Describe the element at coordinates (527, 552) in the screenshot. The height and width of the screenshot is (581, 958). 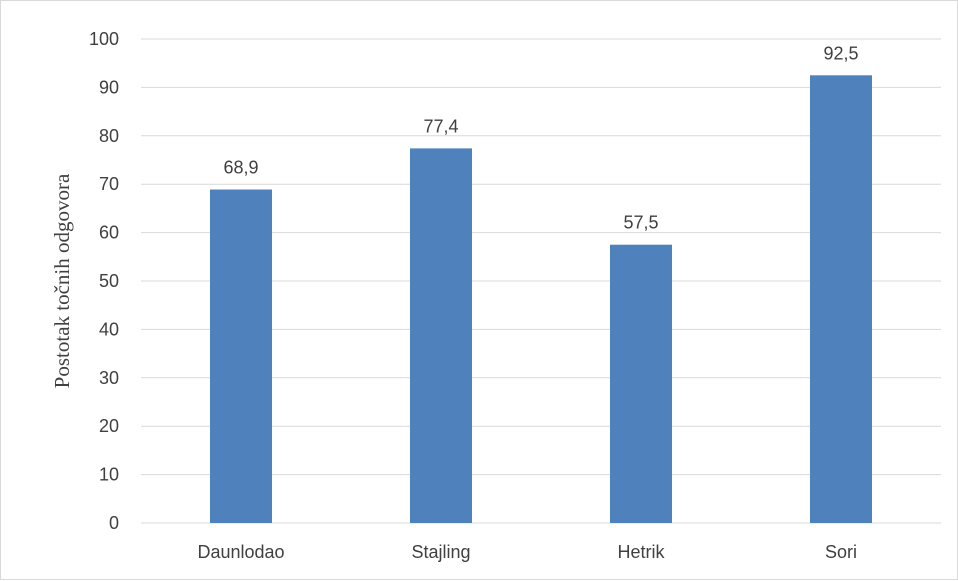
I see `x-axis-categories: Daunlodao Stajling Hetrik Sori` at that location.